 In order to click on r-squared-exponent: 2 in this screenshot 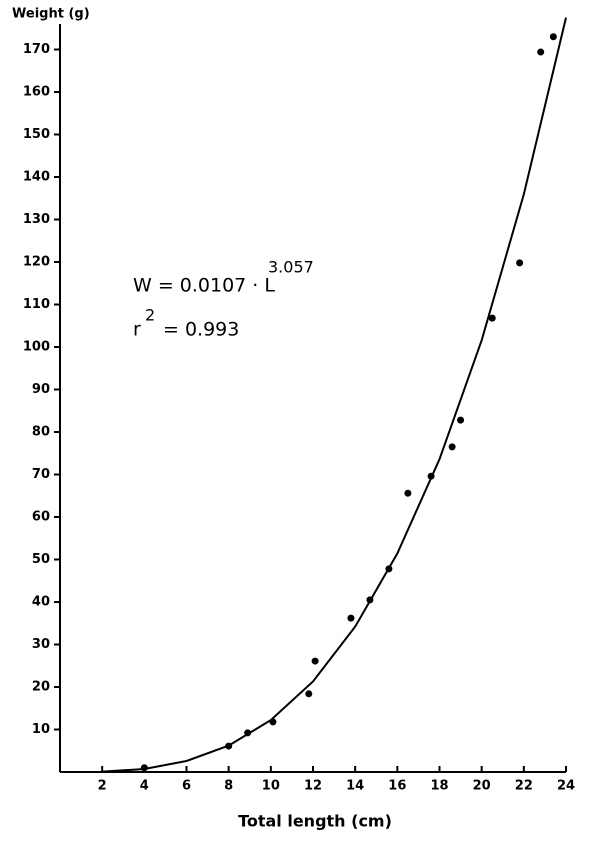, I will do `click(150, 315)`.